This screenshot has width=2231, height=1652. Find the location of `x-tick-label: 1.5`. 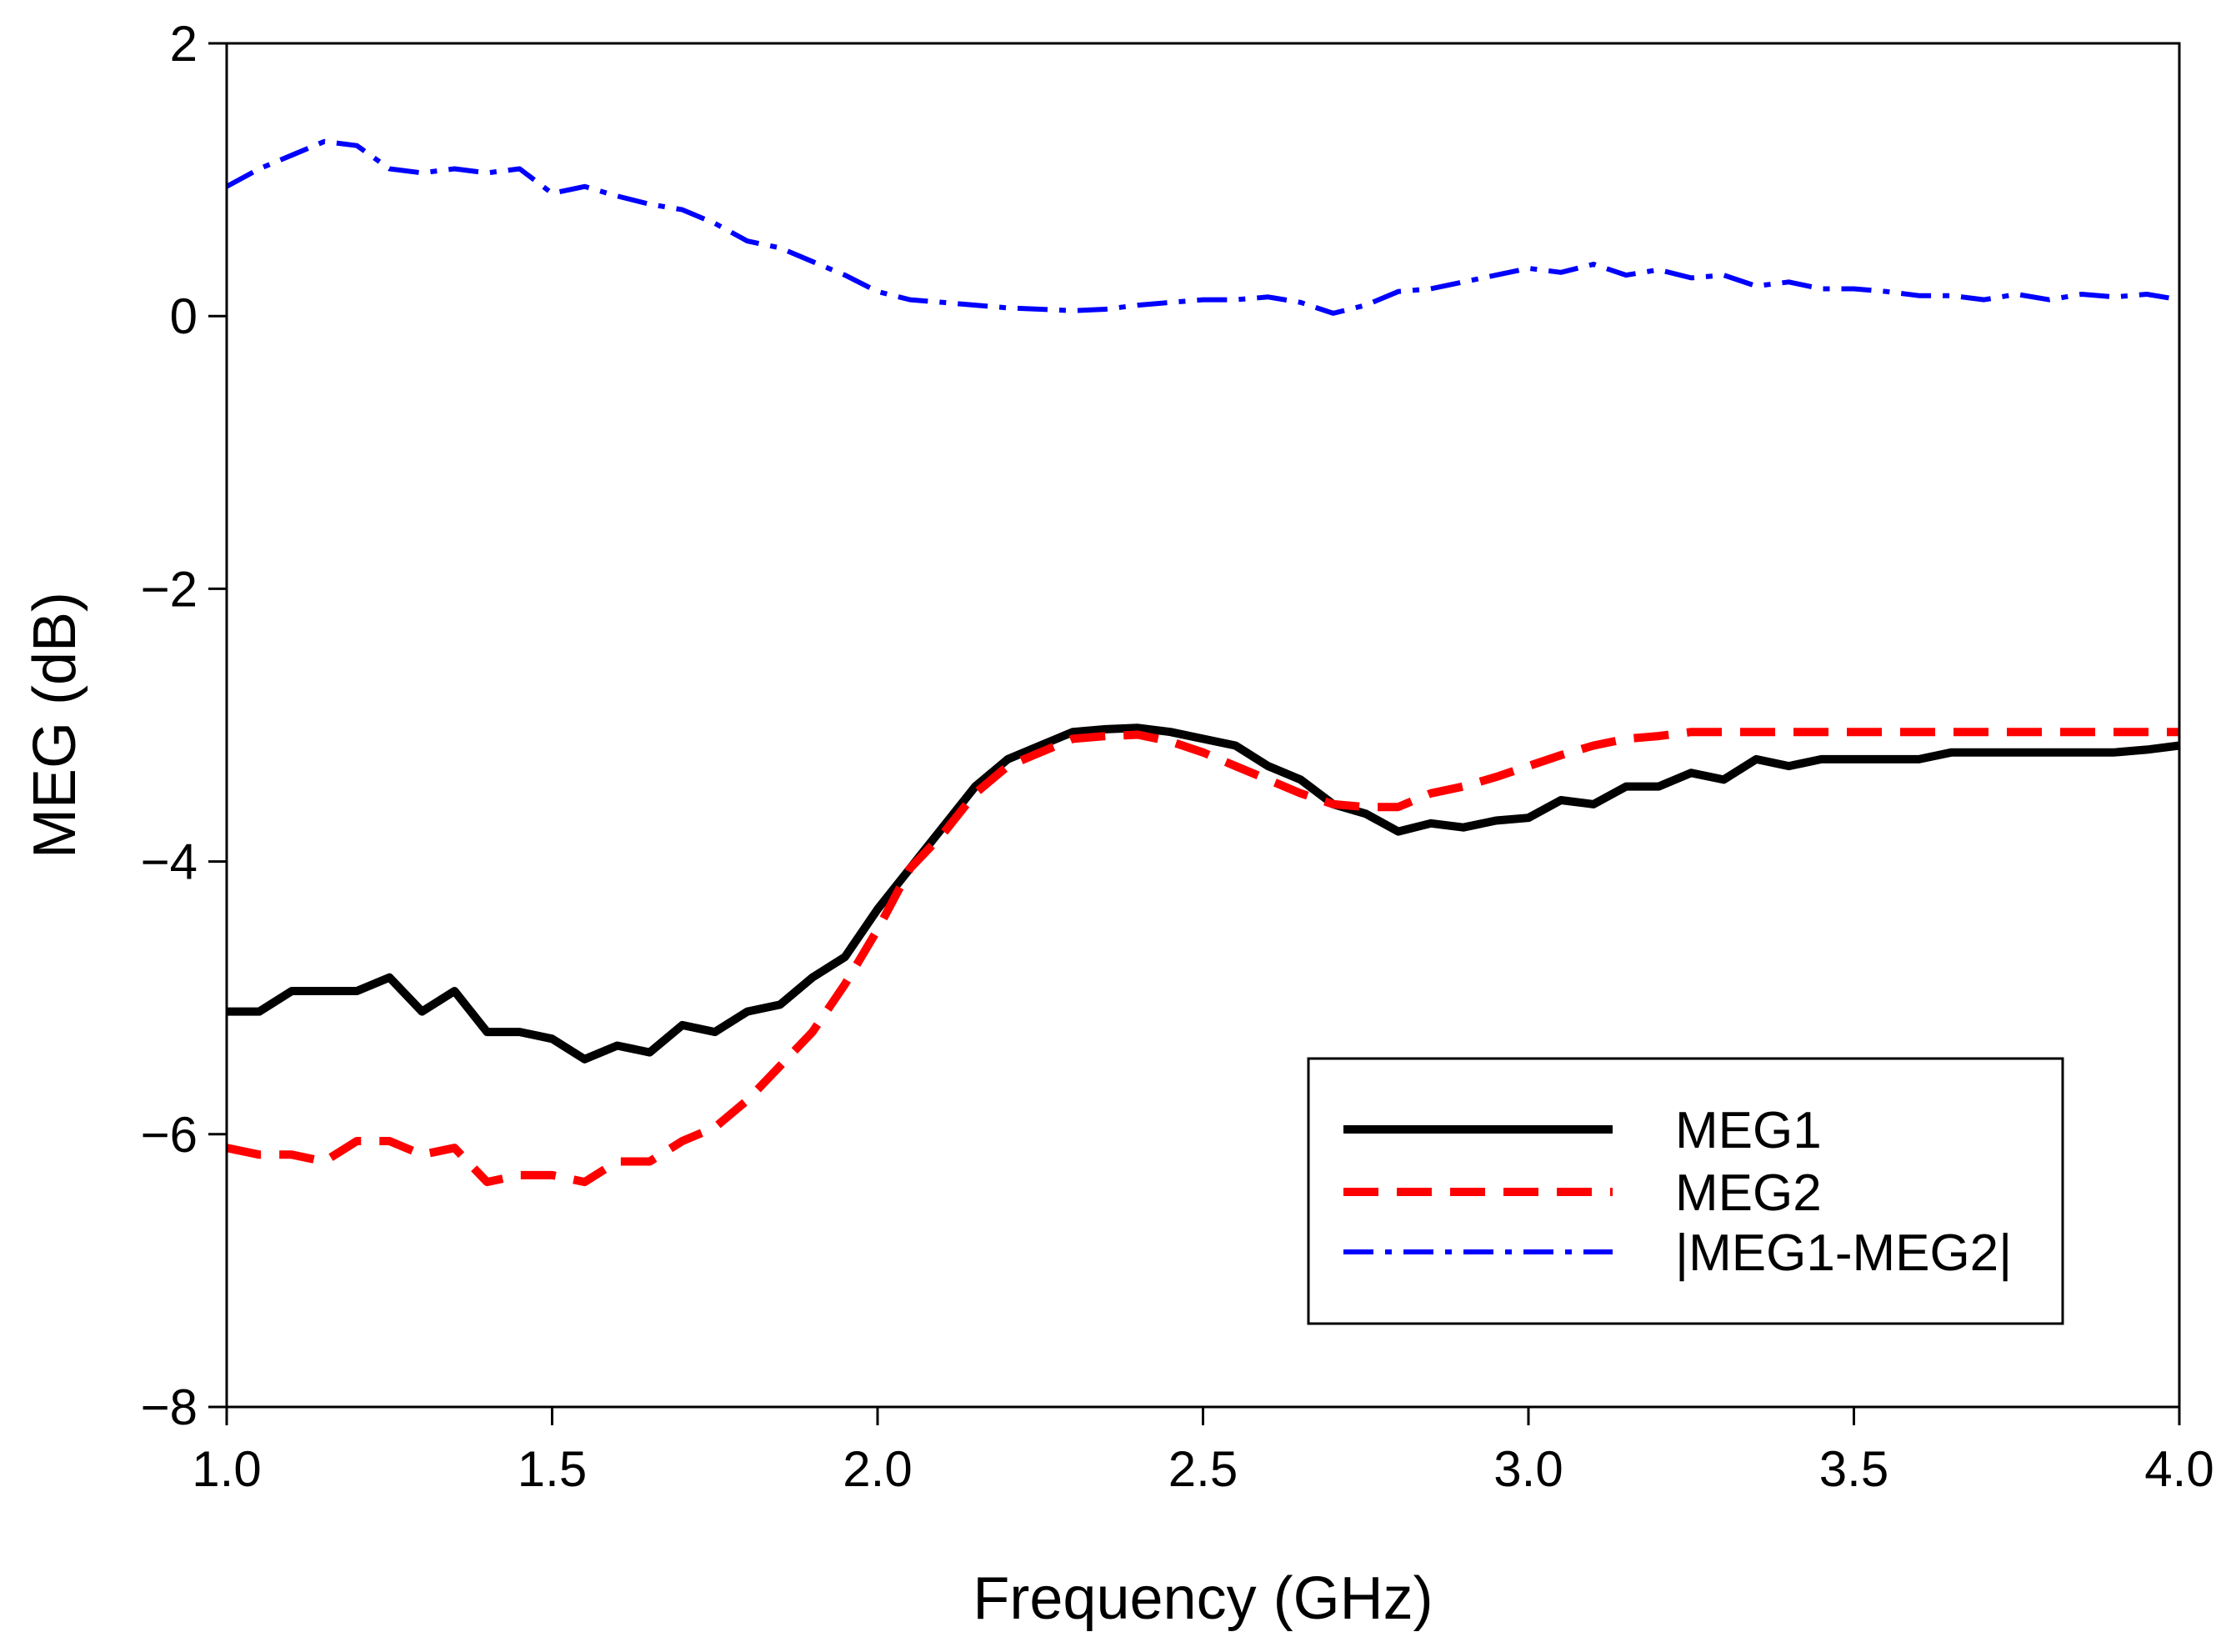

x-tick-label: 1.5 is located at coordinates (552, 1469).